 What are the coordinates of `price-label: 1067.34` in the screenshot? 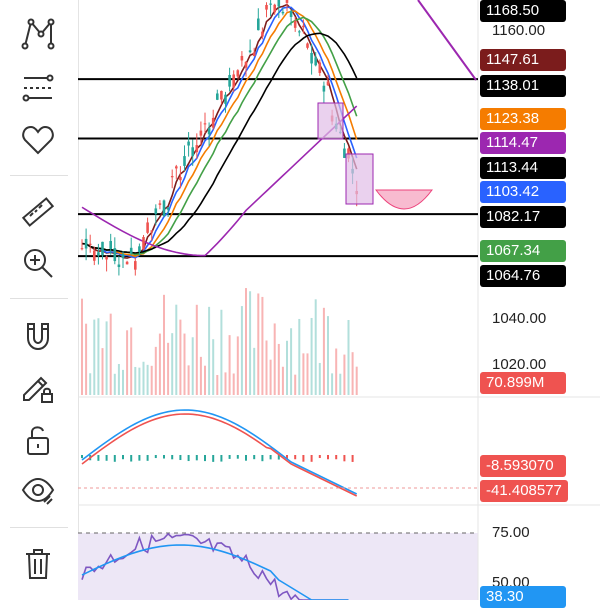 It's located at (523, 251).